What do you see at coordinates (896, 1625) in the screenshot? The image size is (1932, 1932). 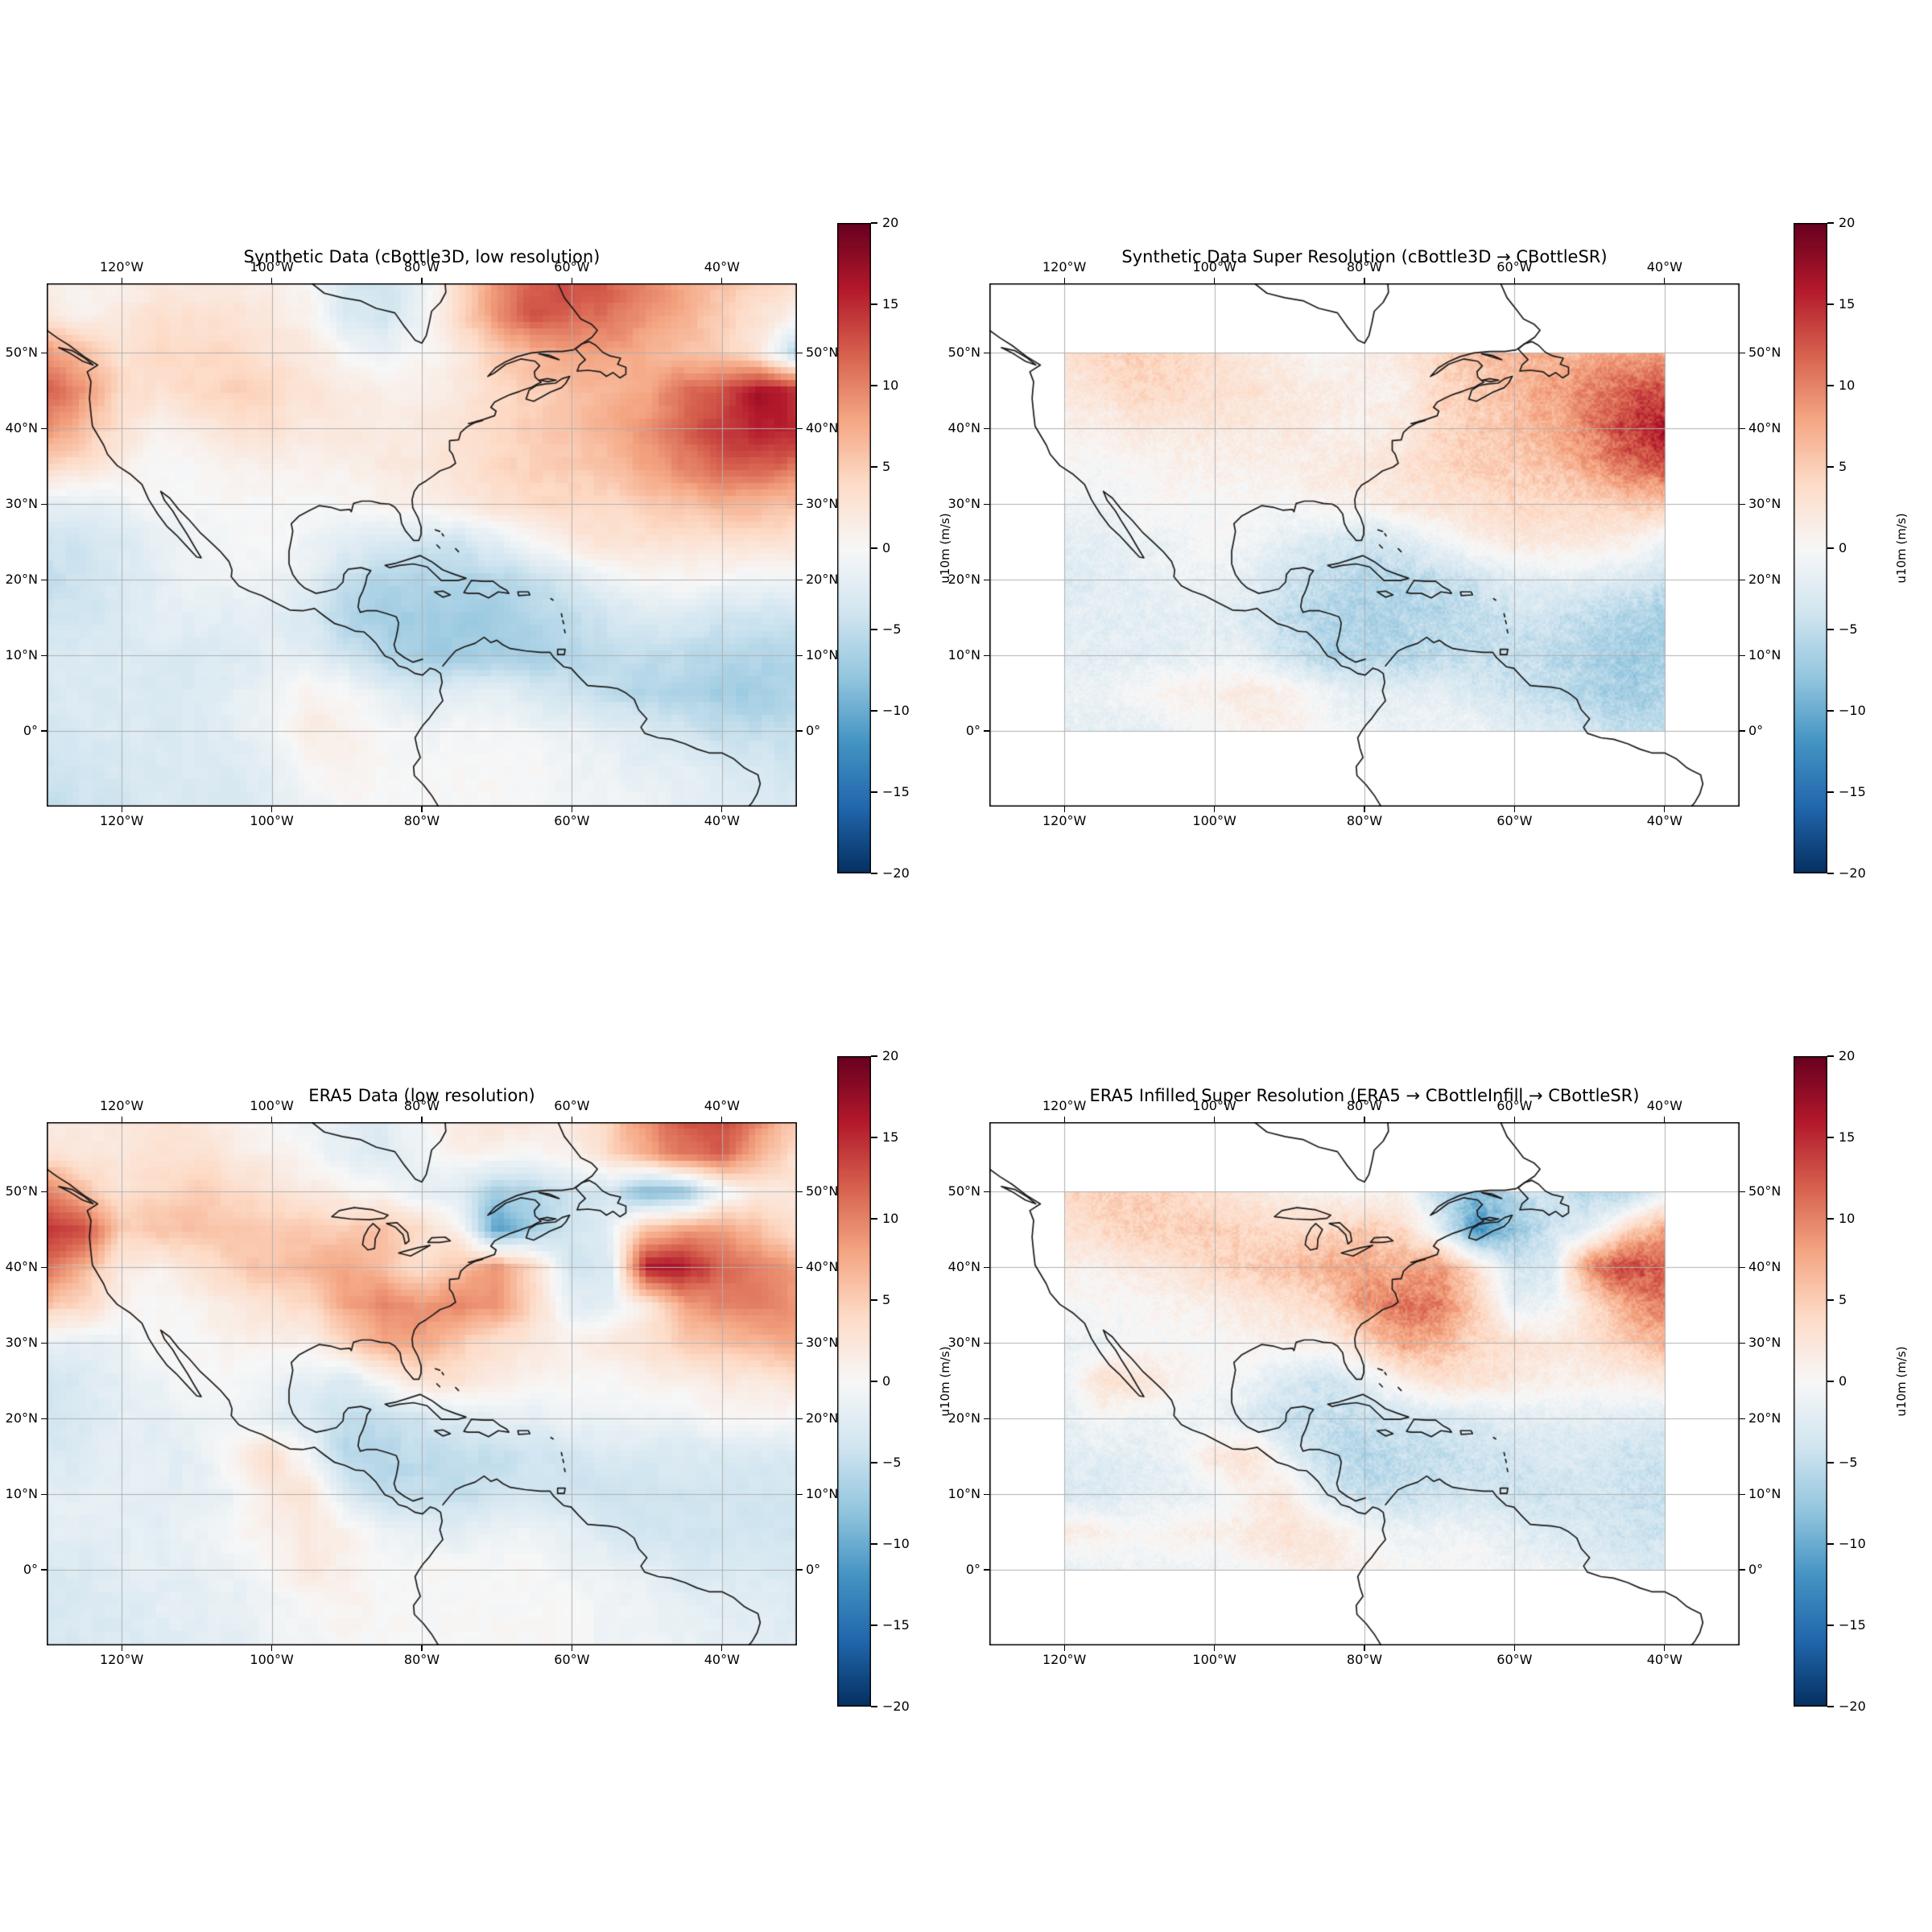 I see `colorbar-tick-label: −15` at bounding box center [896, 1625].